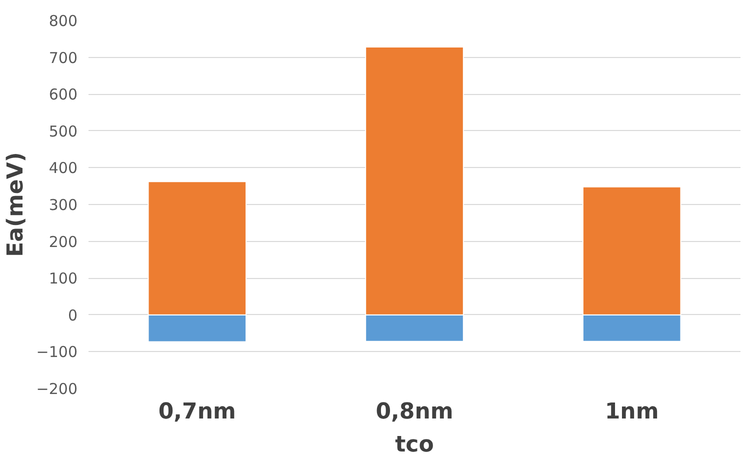  What do you see at coordinates (63, 57) in the screenshot?
I see `y-tick-label: 700` at bounding box center [63, 57].